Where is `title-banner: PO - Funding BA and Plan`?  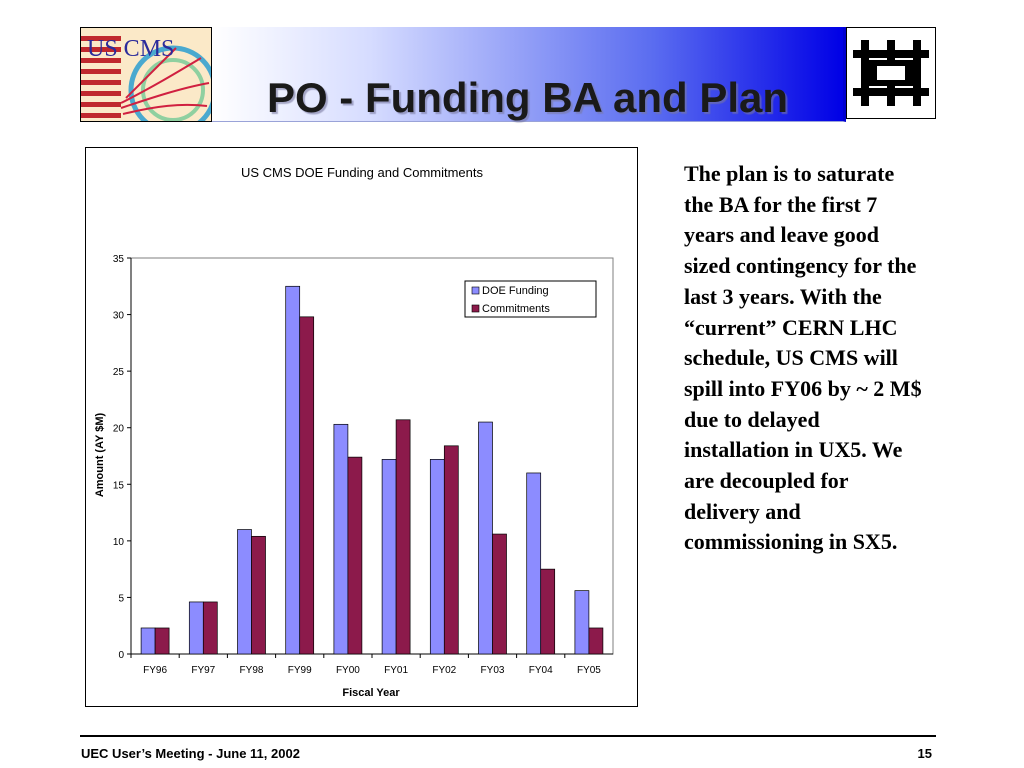 title-banner: PO - Funding BA and Plan is located at coordinates (529, 74).